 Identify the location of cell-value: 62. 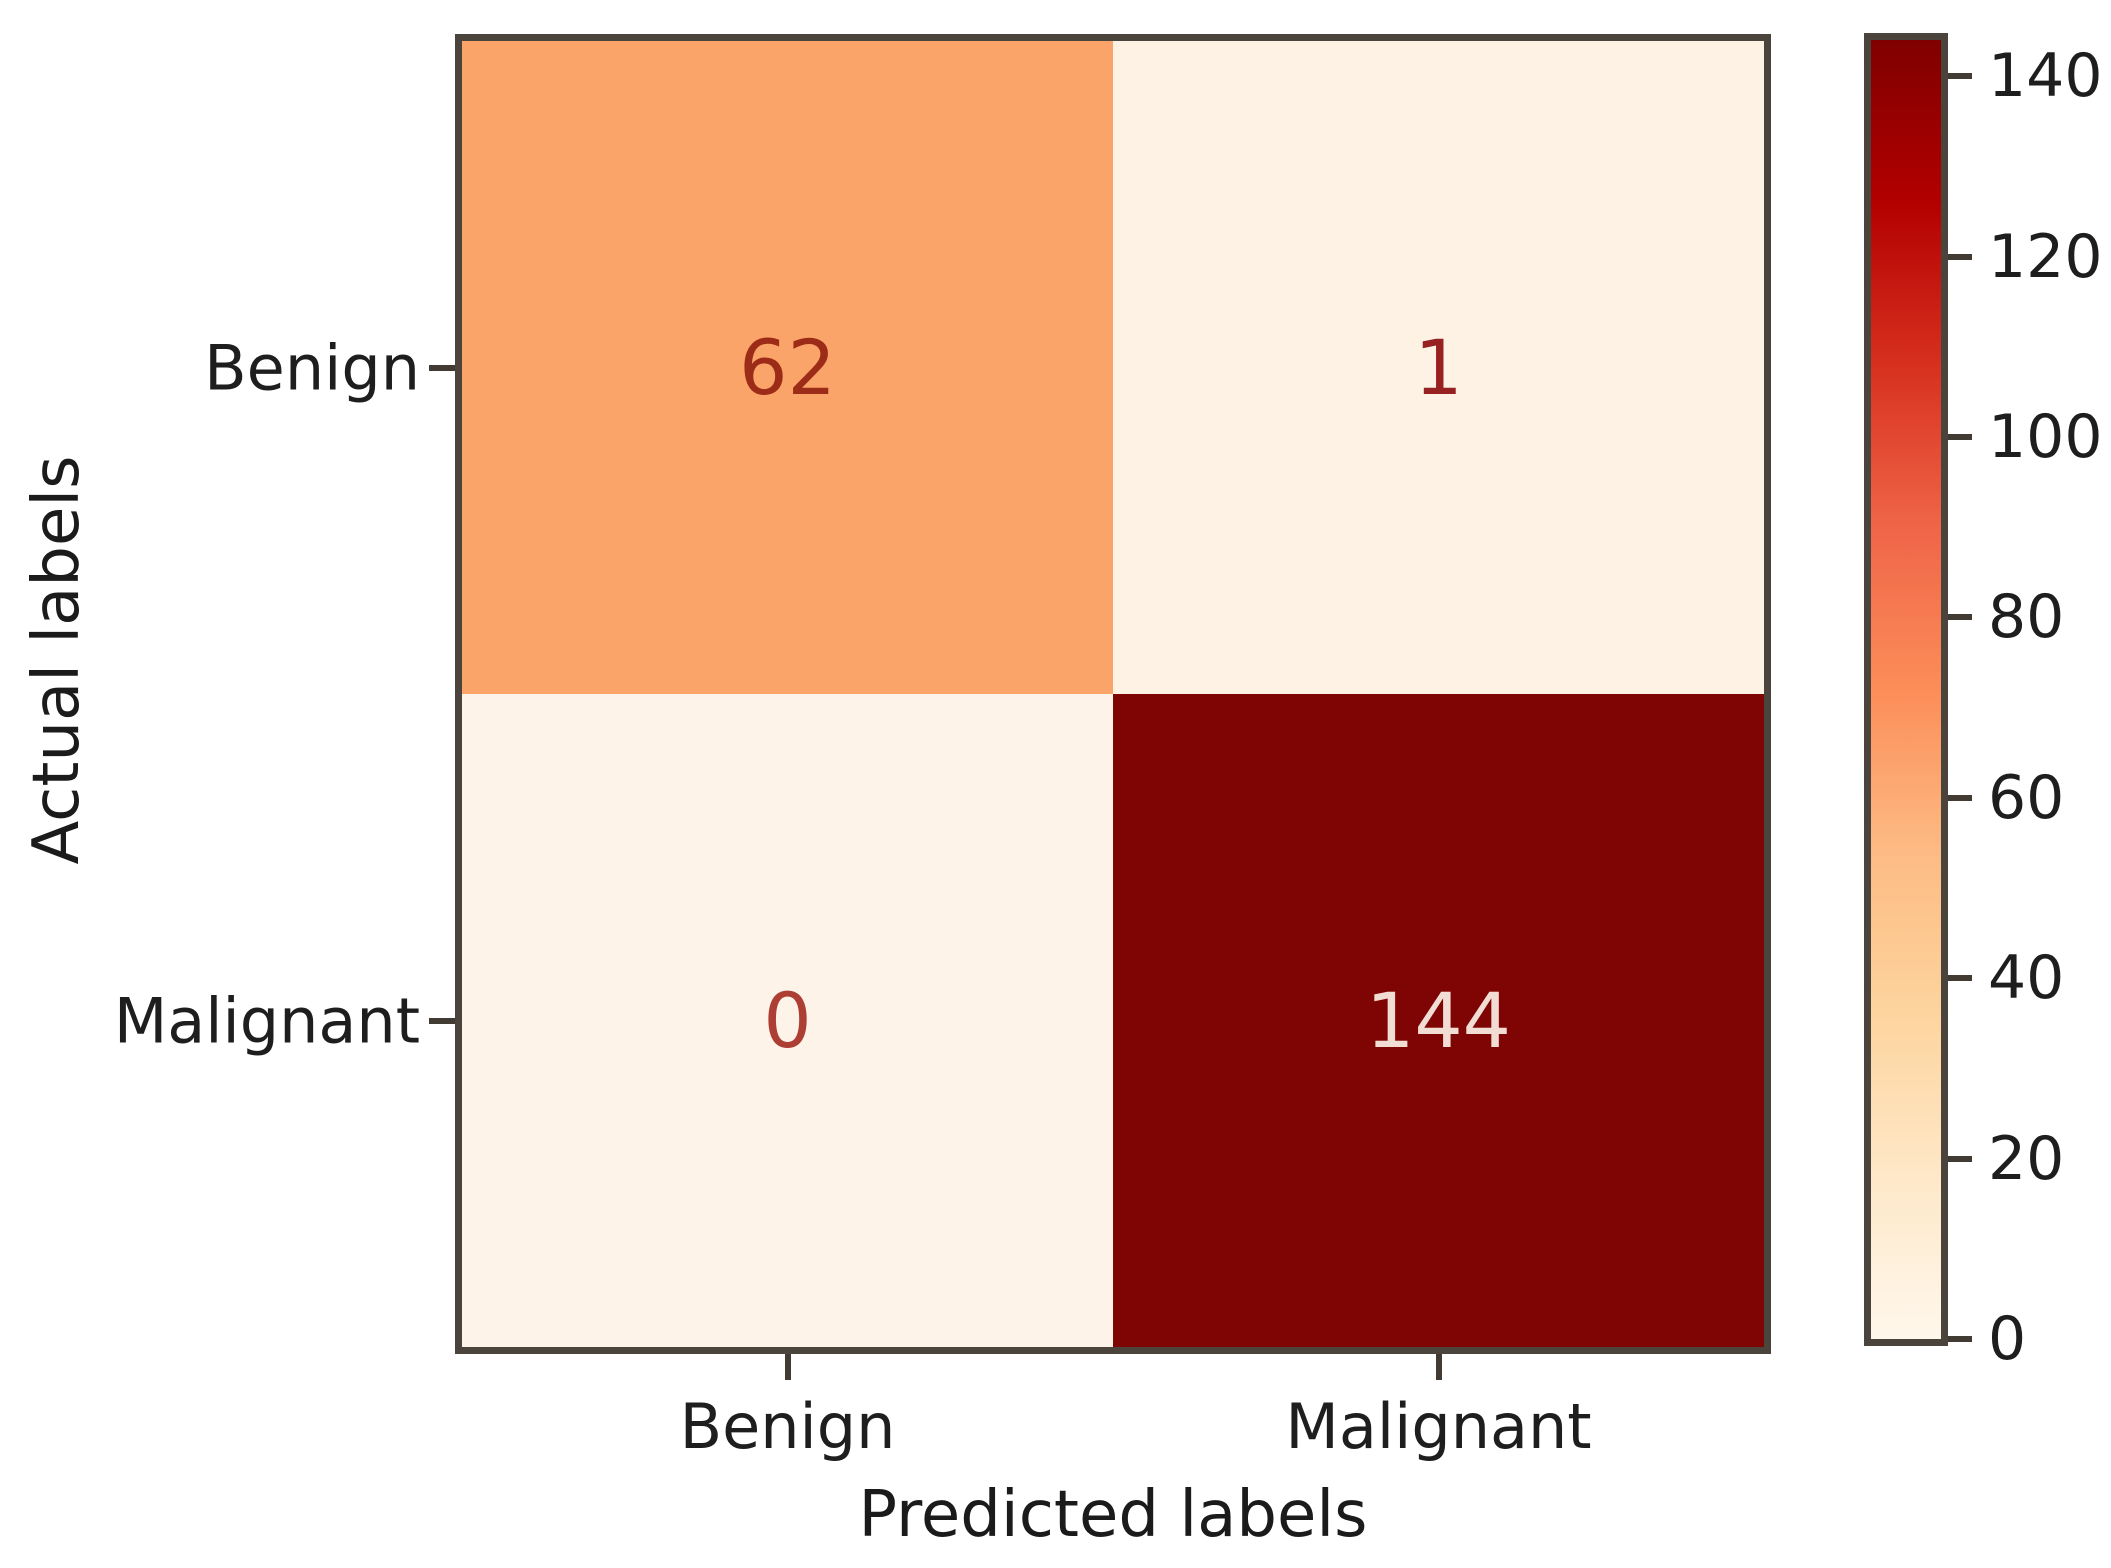
(787, 367).